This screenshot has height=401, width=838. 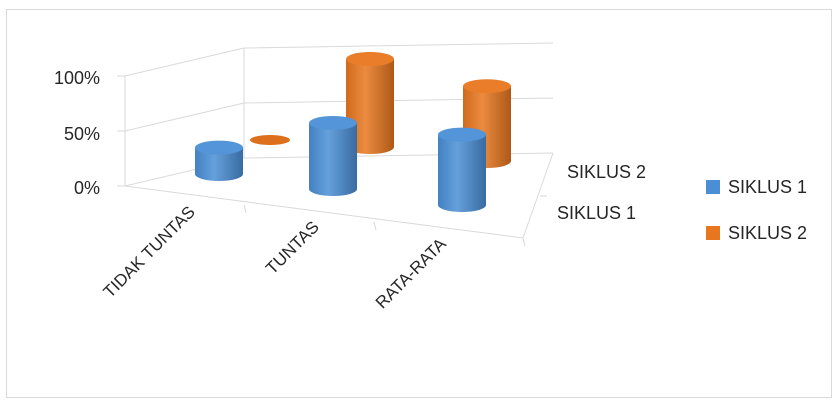 I want to click on y-tick-0: 0%, so click(x=87, y=188).